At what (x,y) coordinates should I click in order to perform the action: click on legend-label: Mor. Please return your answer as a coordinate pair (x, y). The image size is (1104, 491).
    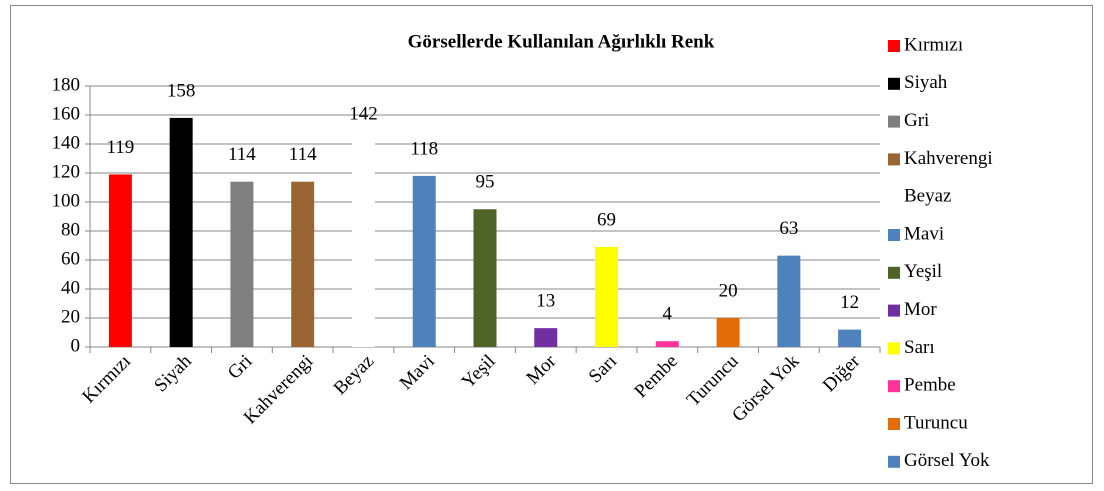
    Looking at the image, I should click on (920, 309).